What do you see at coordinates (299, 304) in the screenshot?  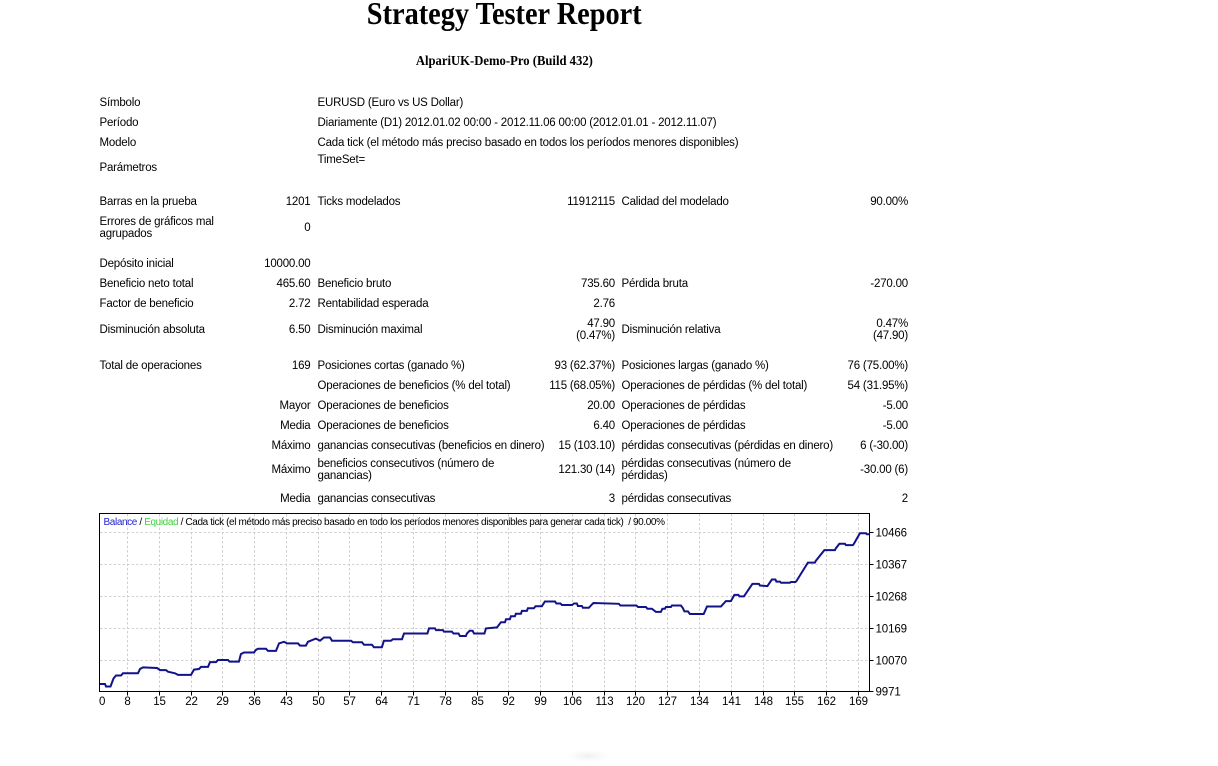 I see `stat-value: 2.72` at bounding box center [299, 304].